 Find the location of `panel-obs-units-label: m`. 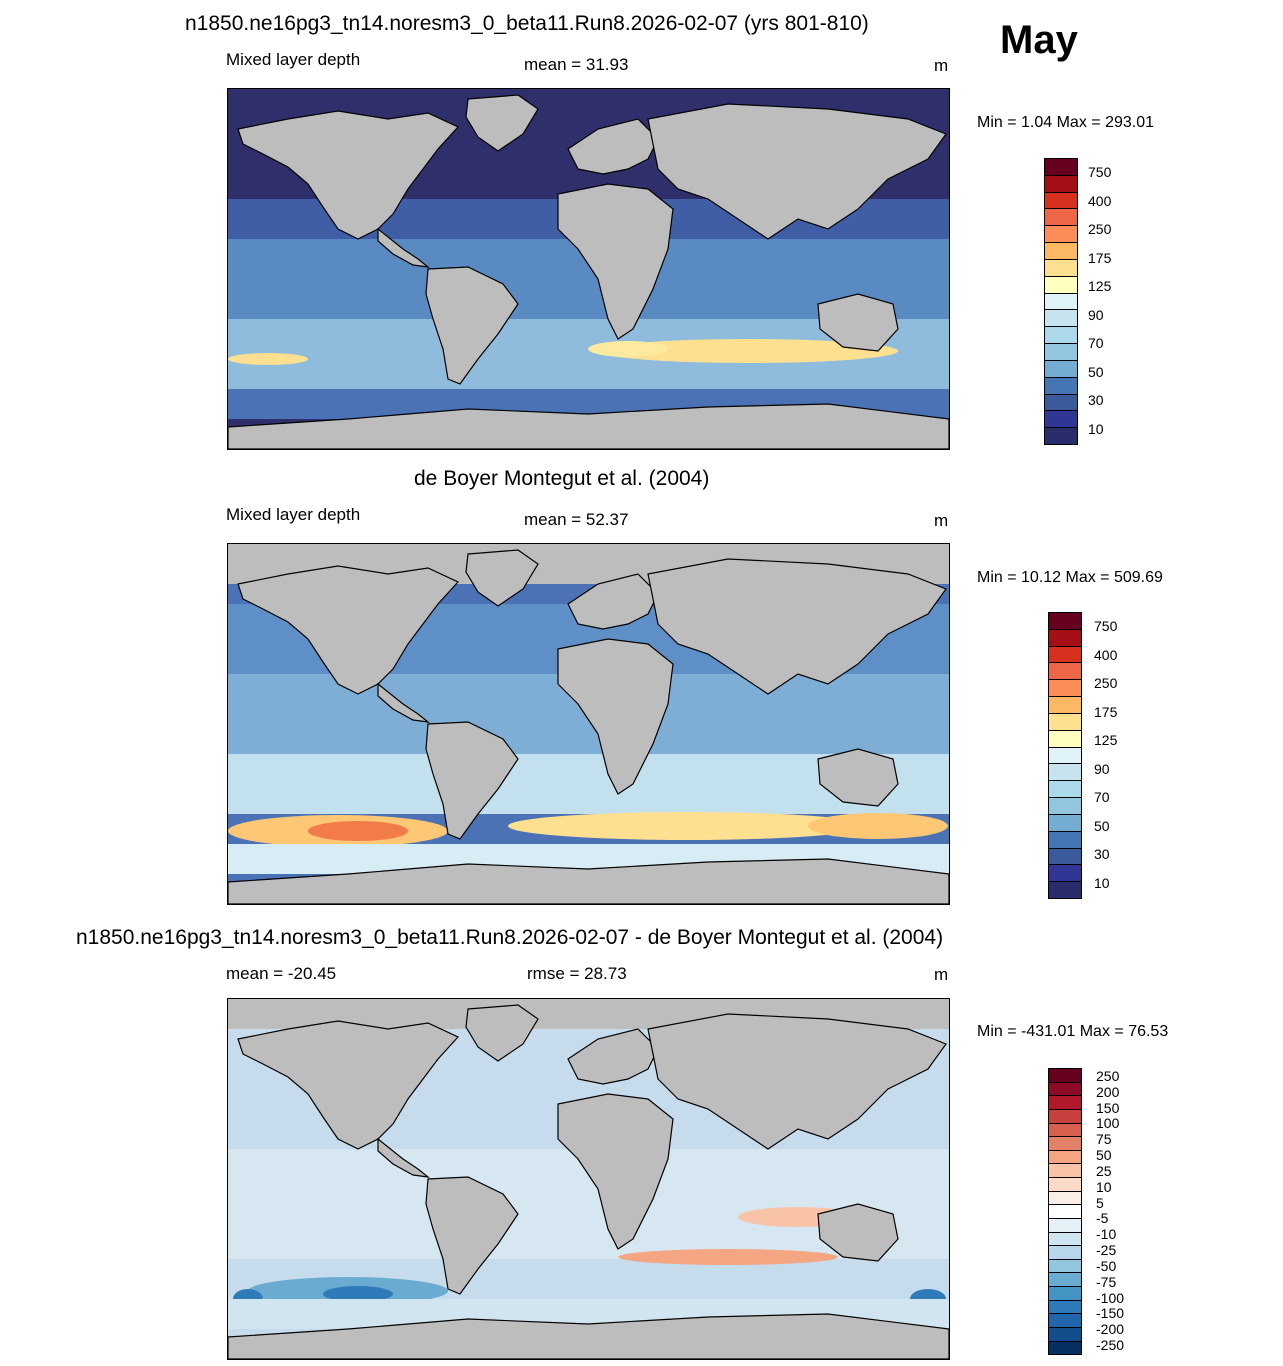

panel-obs-units-label: m is located at coordinates (941, 520).